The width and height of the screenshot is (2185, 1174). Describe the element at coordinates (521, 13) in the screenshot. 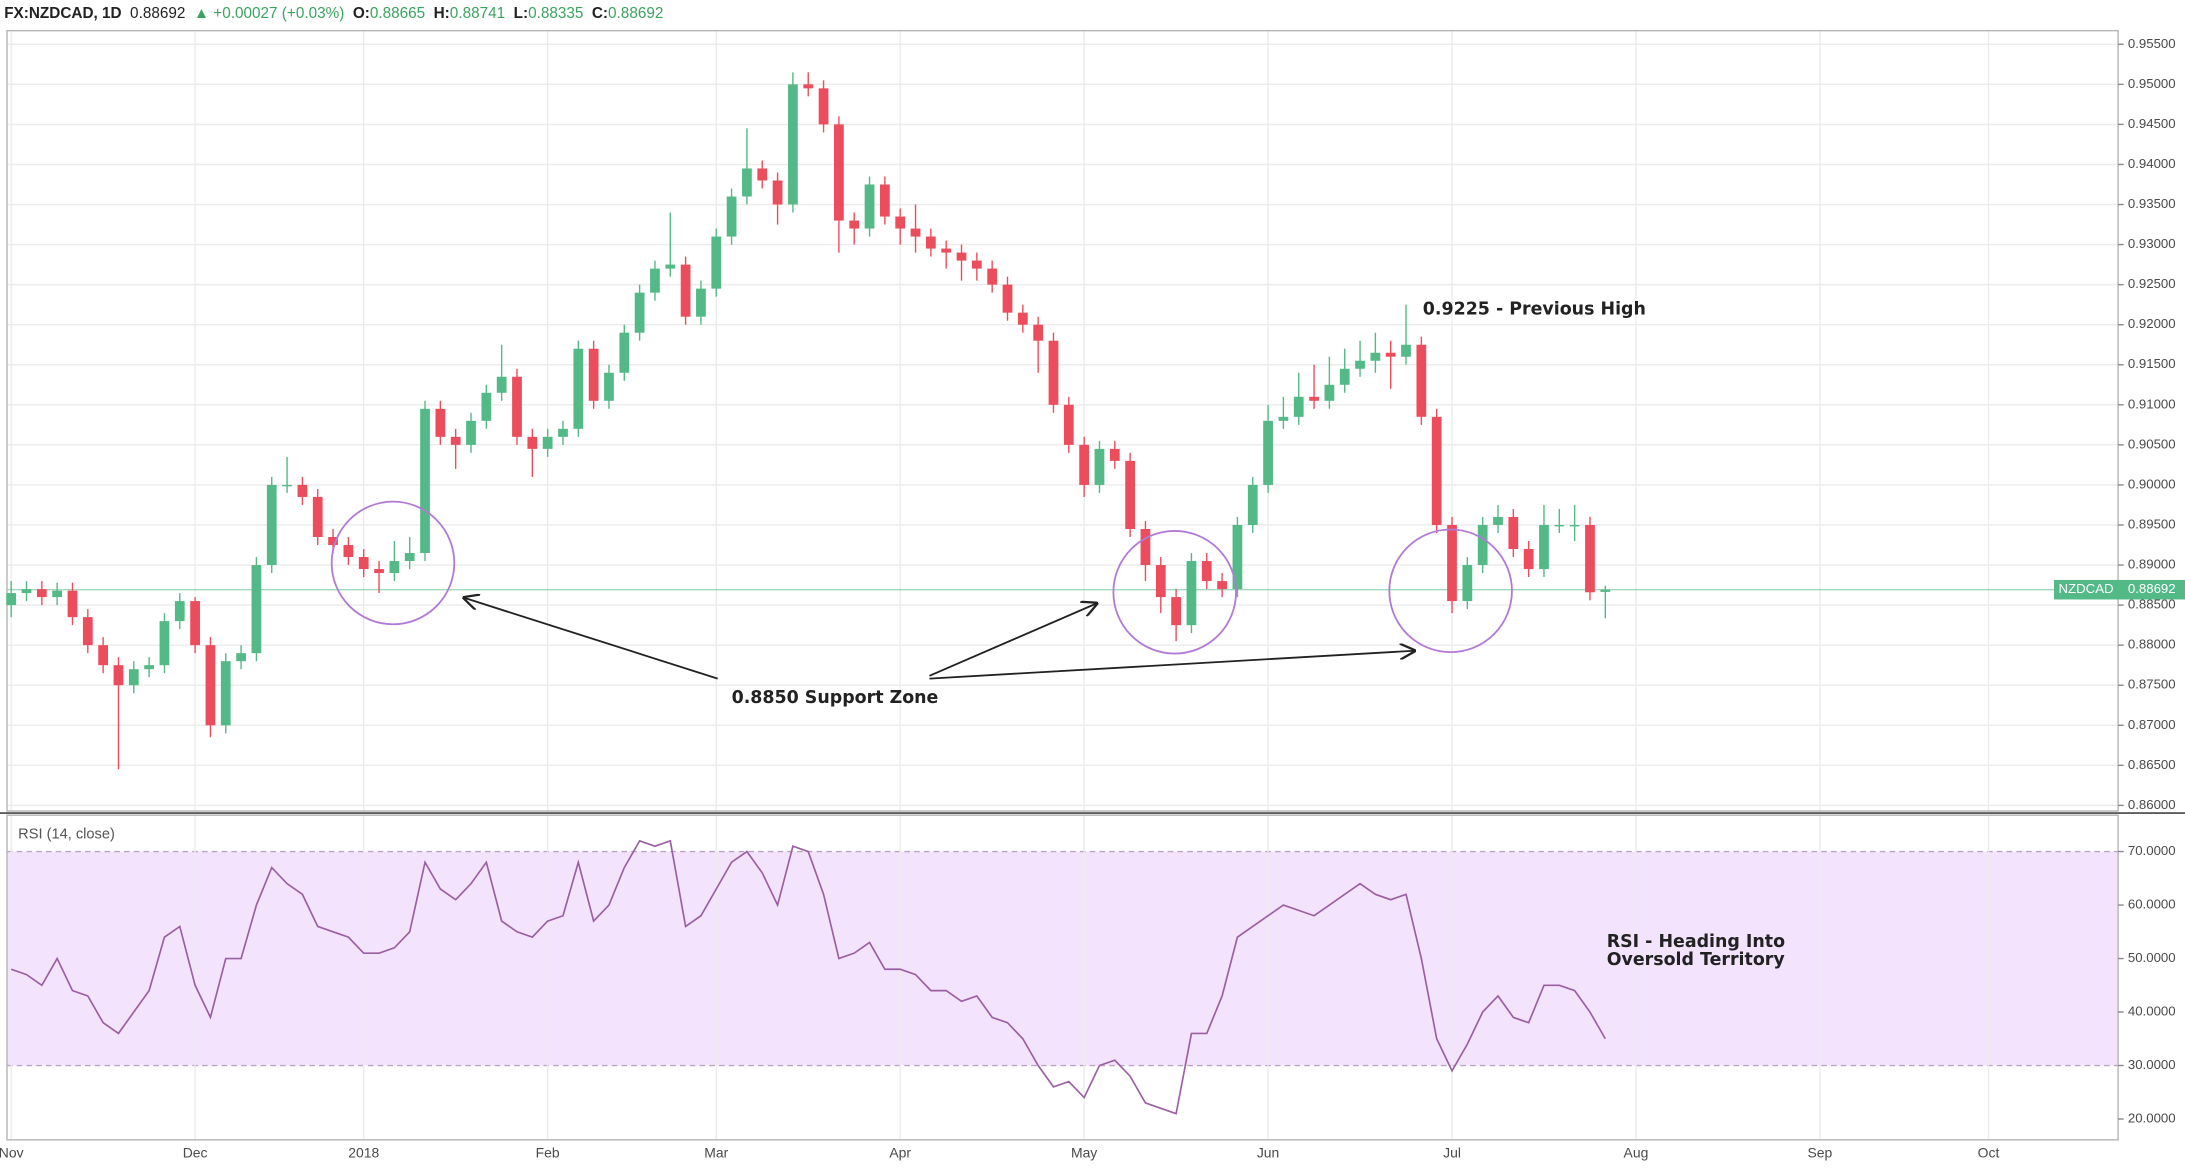

I see `ohlc-key: L:` at that location.